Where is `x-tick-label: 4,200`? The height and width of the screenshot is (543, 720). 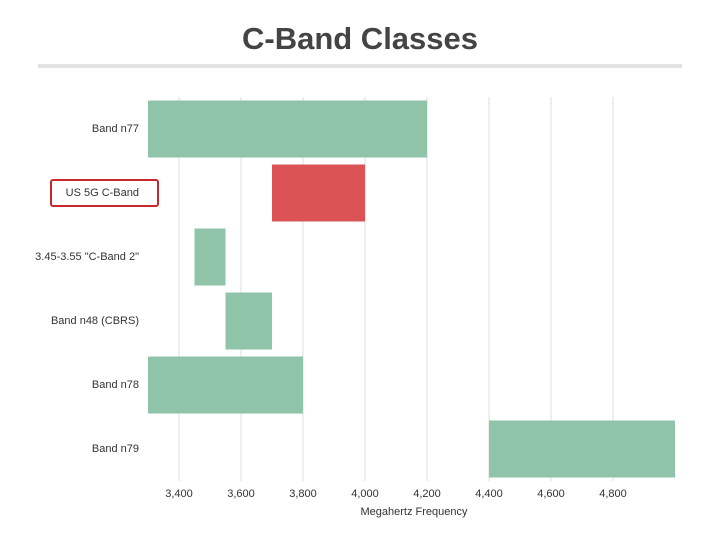
x-tick-label: 4,200 is located at coordinates (427, 494).